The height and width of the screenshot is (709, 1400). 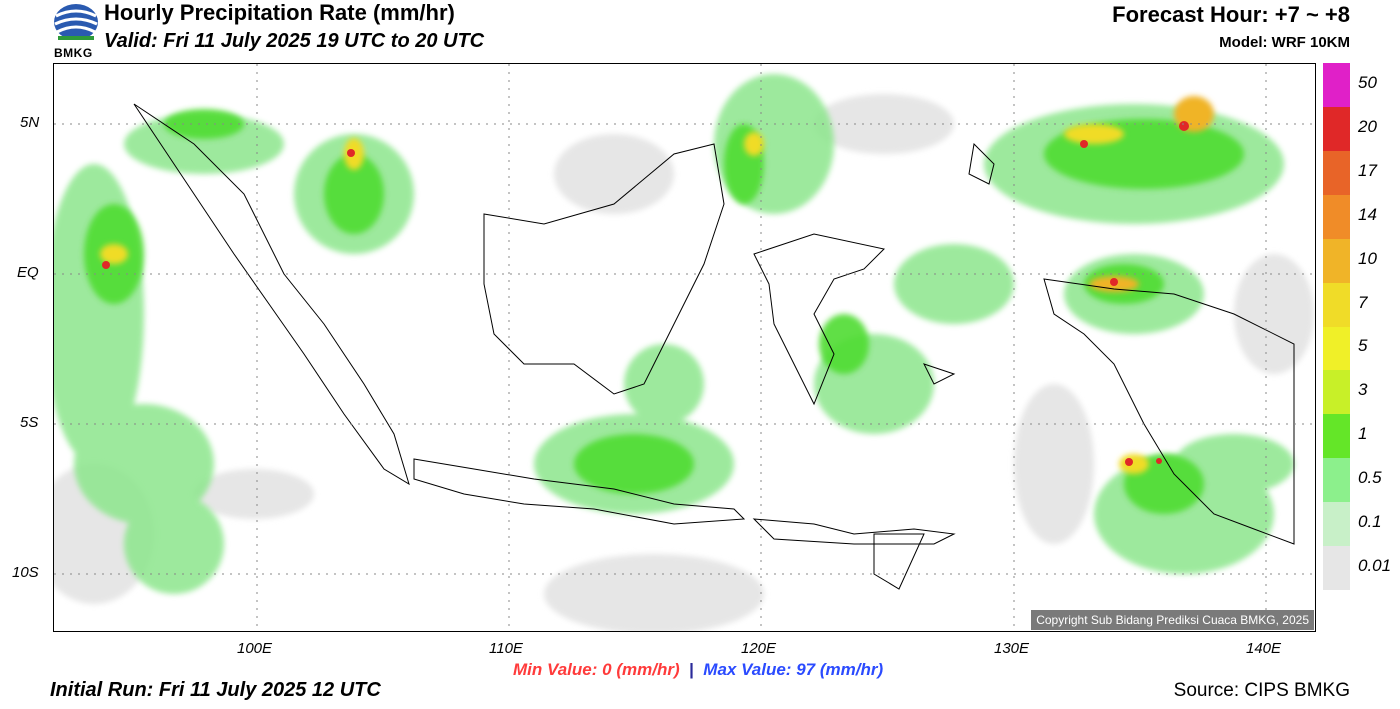 I want to click on lat-label-5s: 5S, so click(x=29, y=422).